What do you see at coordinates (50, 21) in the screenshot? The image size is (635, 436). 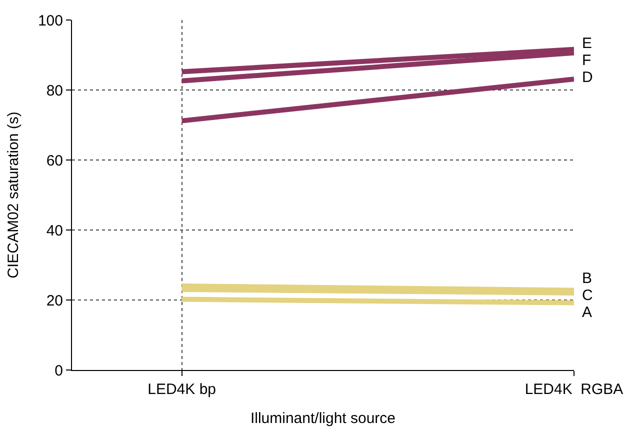 I see `y-tick-label: 100` at bounding box center [50, 21].